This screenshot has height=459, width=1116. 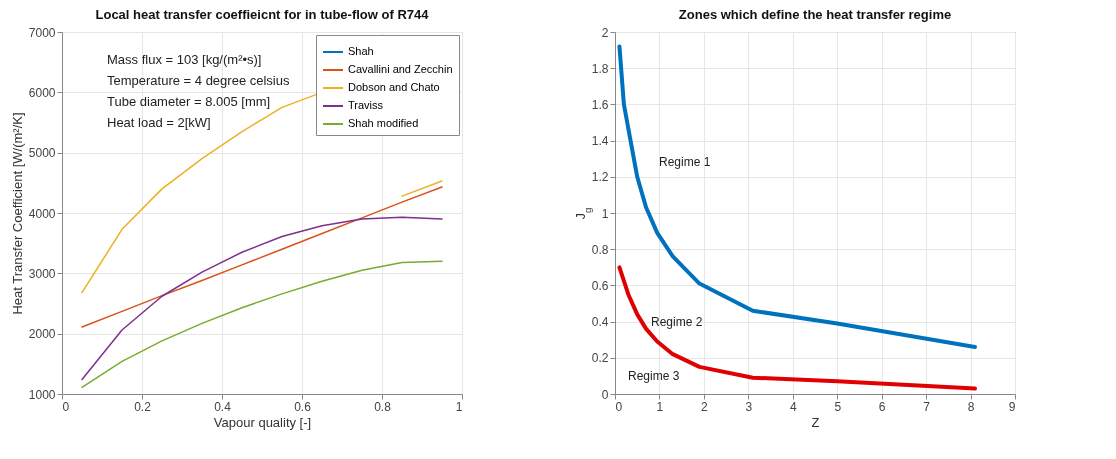 What do you see at coordinates (42, 273) in the screenshot?
I see `y-tick-label: 3000` at bounding box center [42, 273].